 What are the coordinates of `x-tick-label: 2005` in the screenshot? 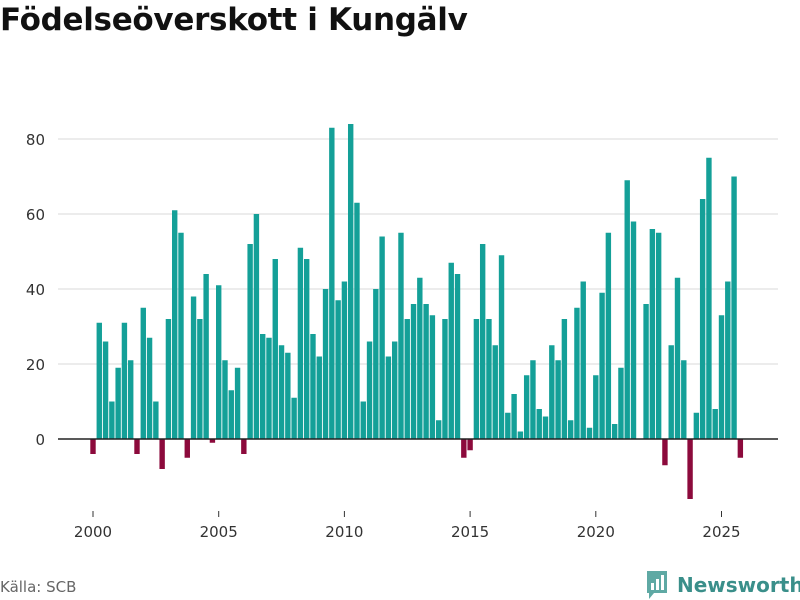 It's located at (219, 532).